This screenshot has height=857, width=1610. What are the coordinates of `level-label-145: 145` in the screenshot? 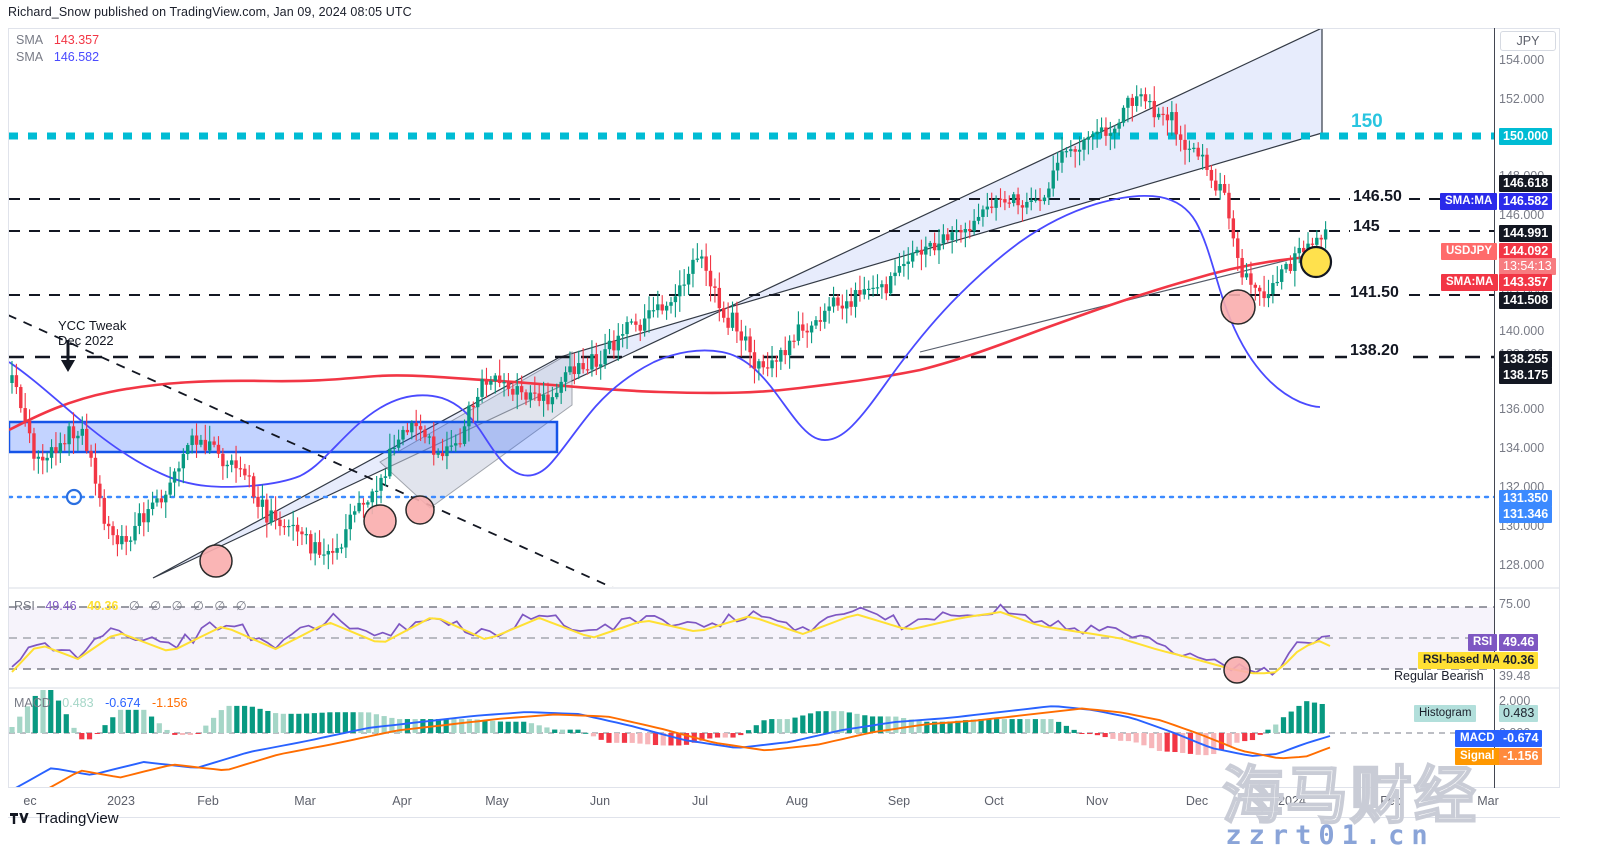 It's located at (1366, 227).